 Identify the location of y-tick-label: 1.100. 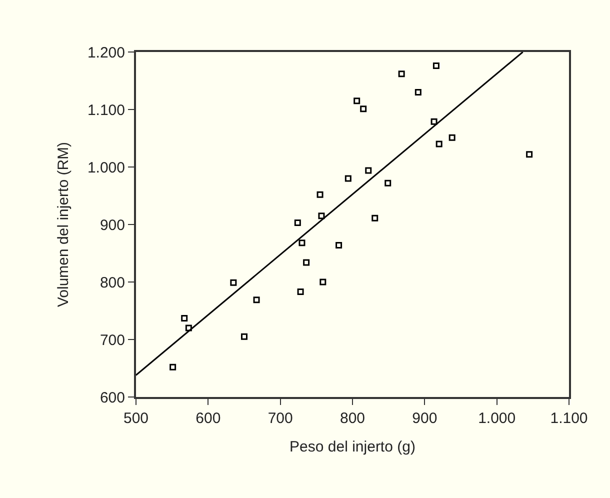
(106, 110).